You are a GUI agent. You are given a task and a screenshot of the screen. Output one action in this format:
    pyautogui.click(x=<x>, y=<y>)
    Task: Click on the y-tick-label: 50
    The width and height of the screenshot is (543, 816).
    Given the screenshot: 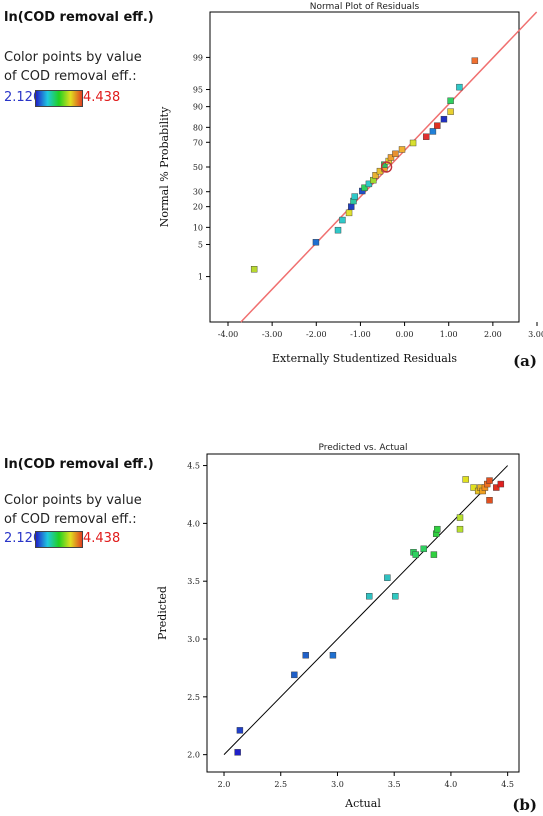 What is the action you would take?
    pyautogui.click(x=198, y=167)
    